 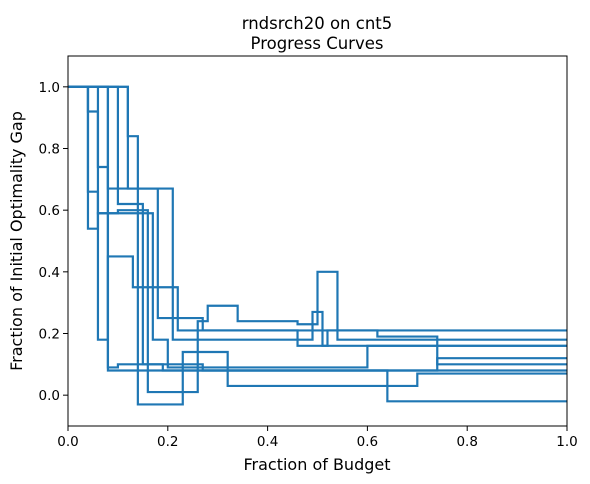 I want to click on chart-title-line-2: Progress Curves, so click(x=317, y=43).